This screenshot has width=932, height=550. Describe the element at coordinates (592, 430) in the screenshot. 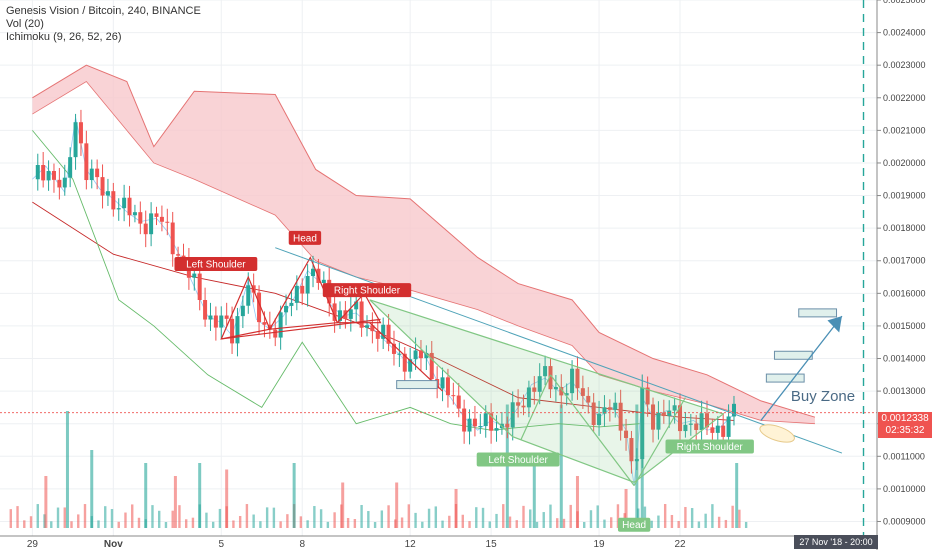

I see `head-leg` at that location.